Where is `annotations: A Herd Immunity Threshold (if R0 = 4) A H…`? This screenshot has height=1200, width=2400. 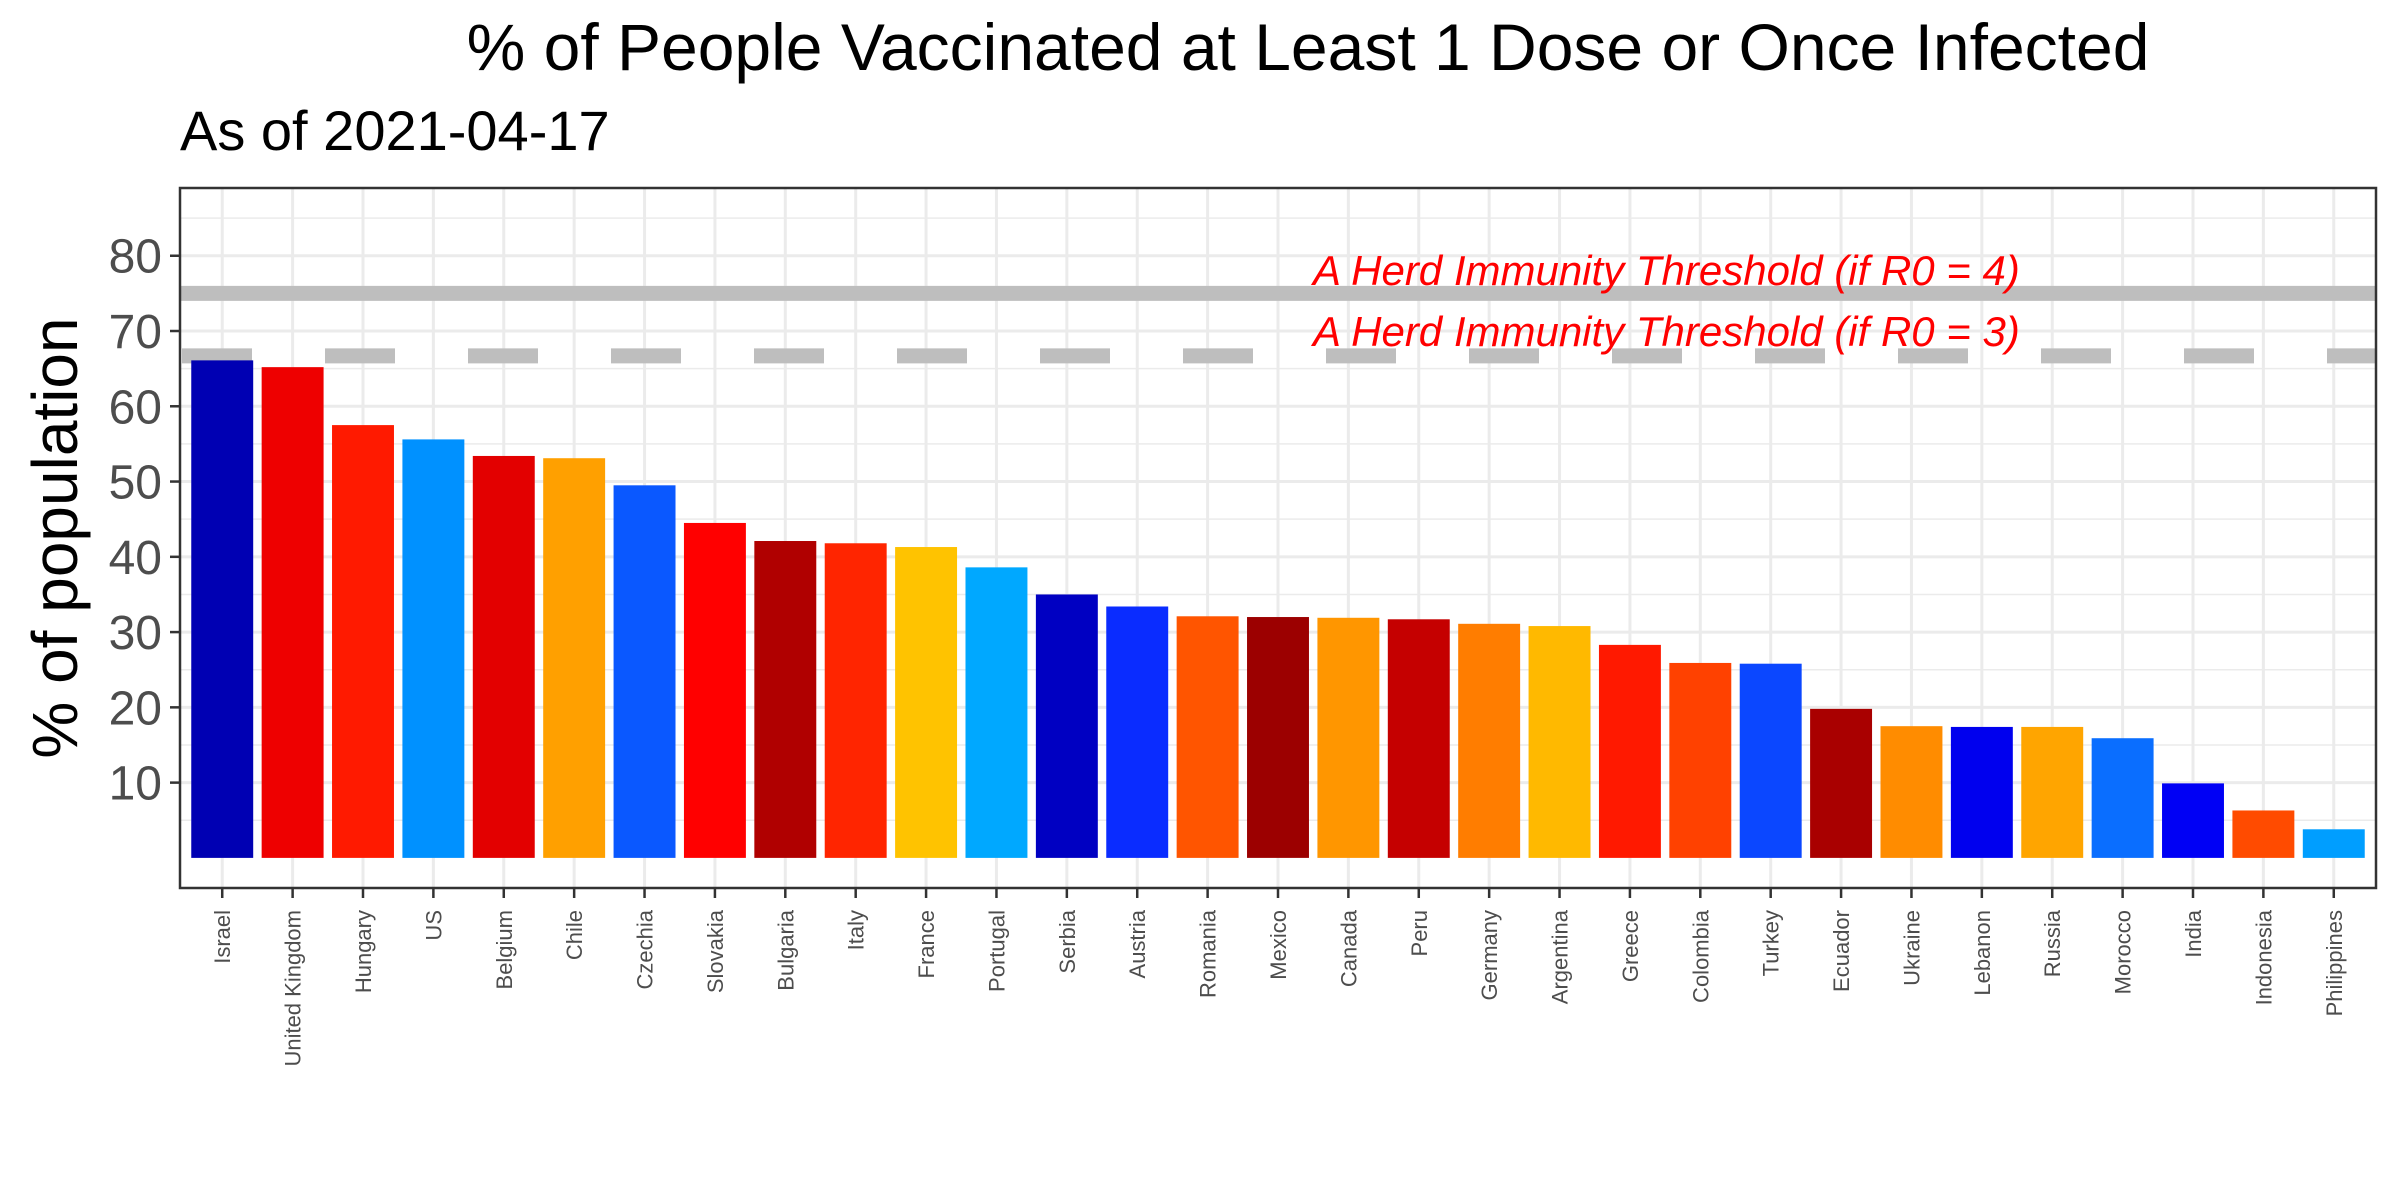
annotations: A Herd Immunity Threshold (if R0 = 4) A H… is located at coordinates (1665, 301).